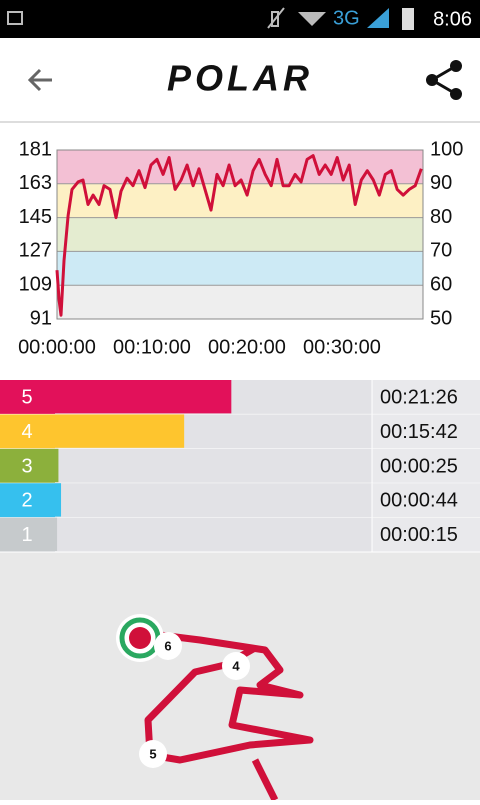  I want to click on header, so click(240, 80).